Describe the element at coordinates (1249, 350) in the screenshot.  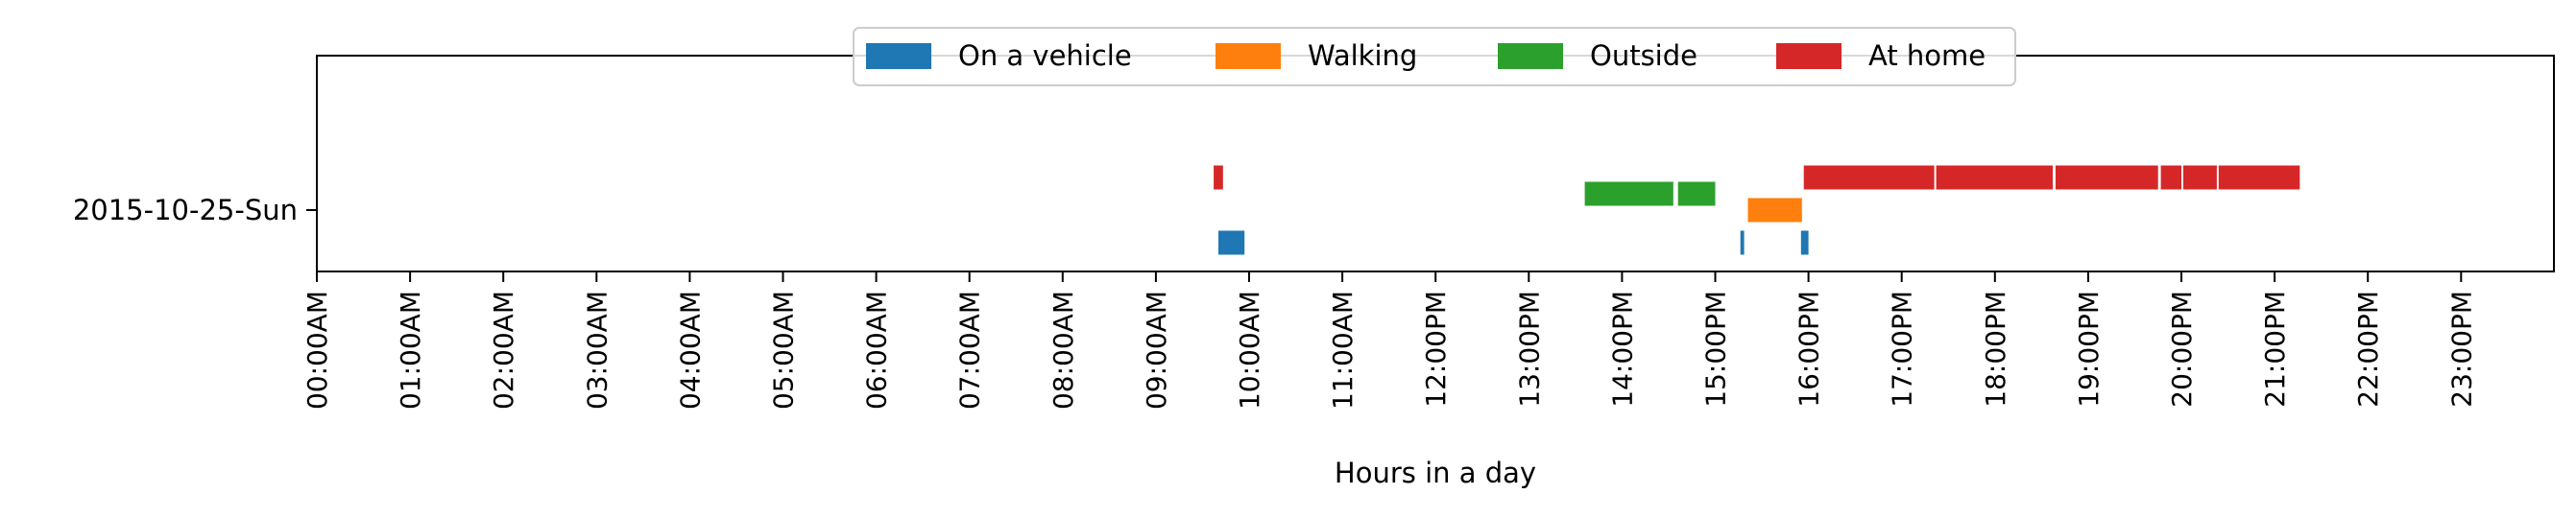
I see `x-tick-label: 10:00AM` at that location.